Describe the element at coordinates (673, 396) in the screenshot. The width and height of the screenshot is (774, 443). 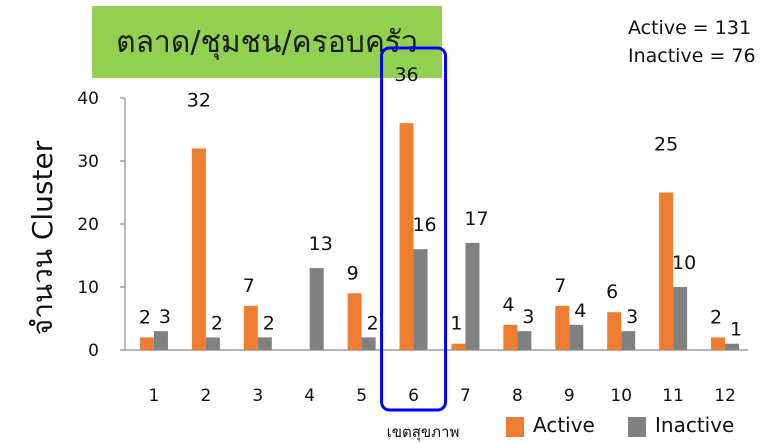
I see `x-tick-label: 11` at that location.